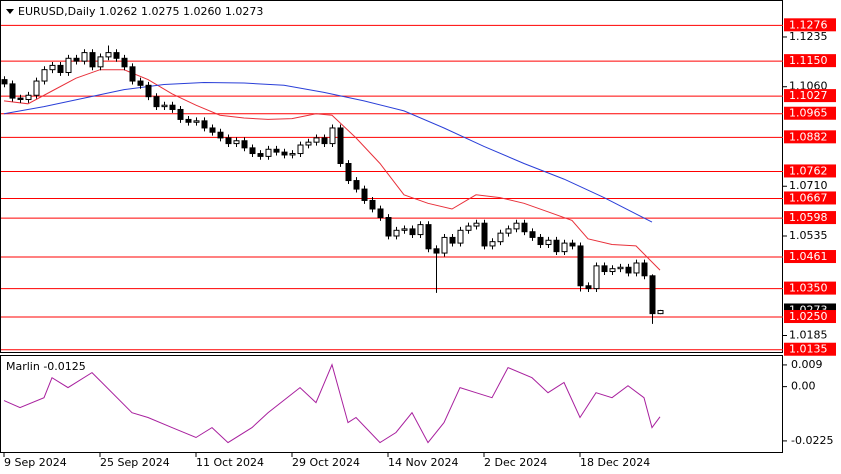 Image resolution: width=841 pixels, height=474 pixels. What do you see at coordinates (808, 113) in the screenshot?
I see `level-label: 1.0965` at bounding box center [808, 113].